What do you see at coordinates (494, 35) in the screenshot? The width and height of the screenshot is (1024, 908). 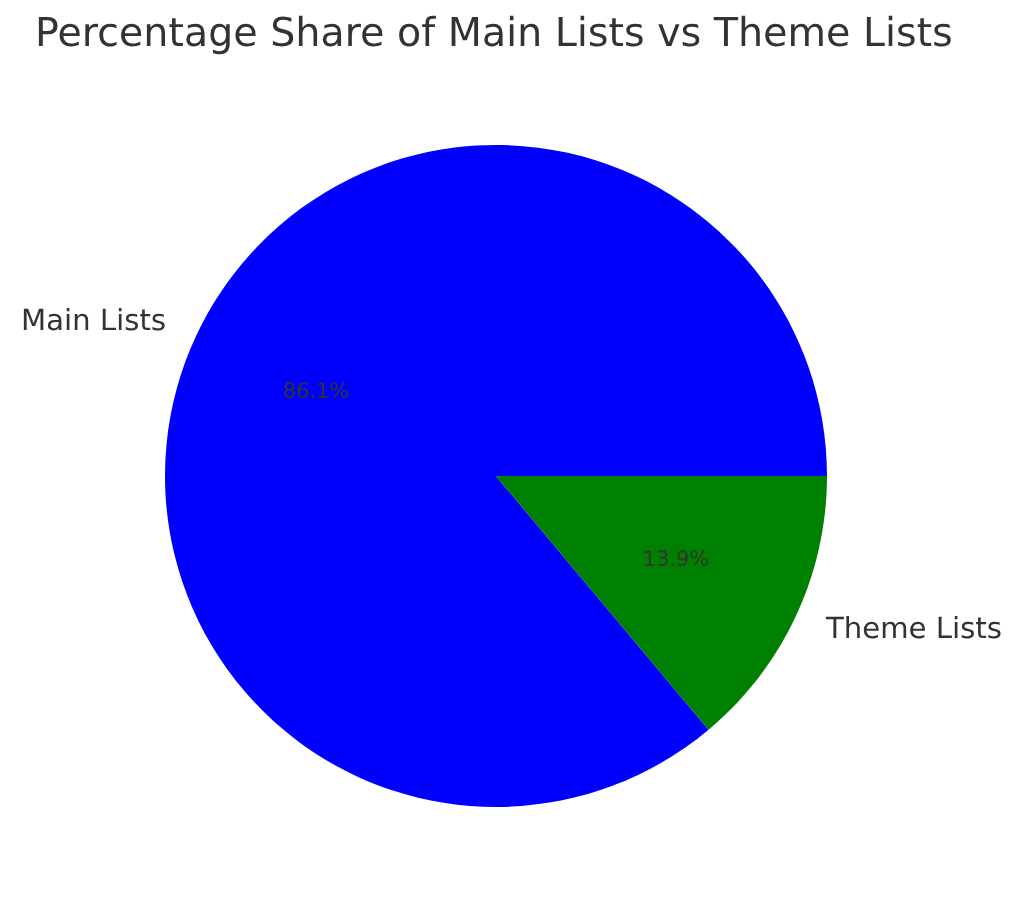 I see `chart-title: Percentage Share of Main Lists vs Theme Lists` at bounding box center [494, 35].